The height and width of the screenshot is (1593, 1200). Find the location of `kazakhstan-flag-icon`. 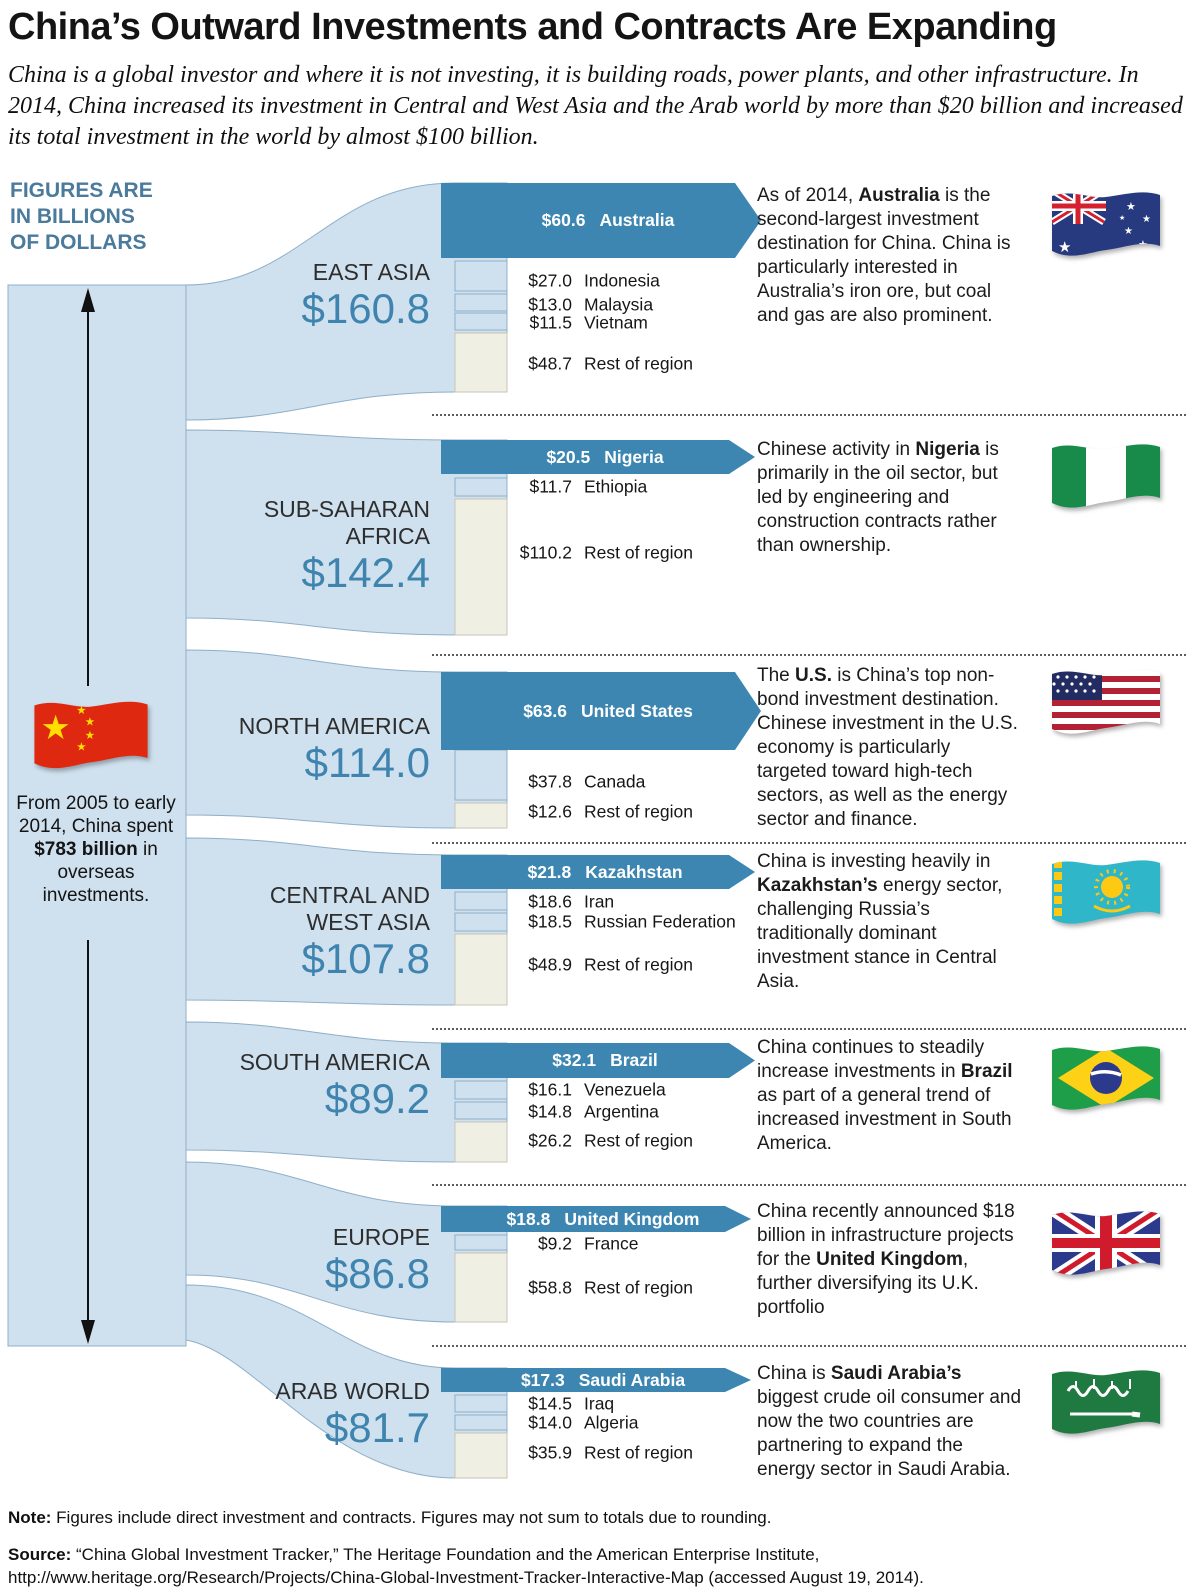

kazakhstan-flag-icon is located at coordinates (1106, 892).